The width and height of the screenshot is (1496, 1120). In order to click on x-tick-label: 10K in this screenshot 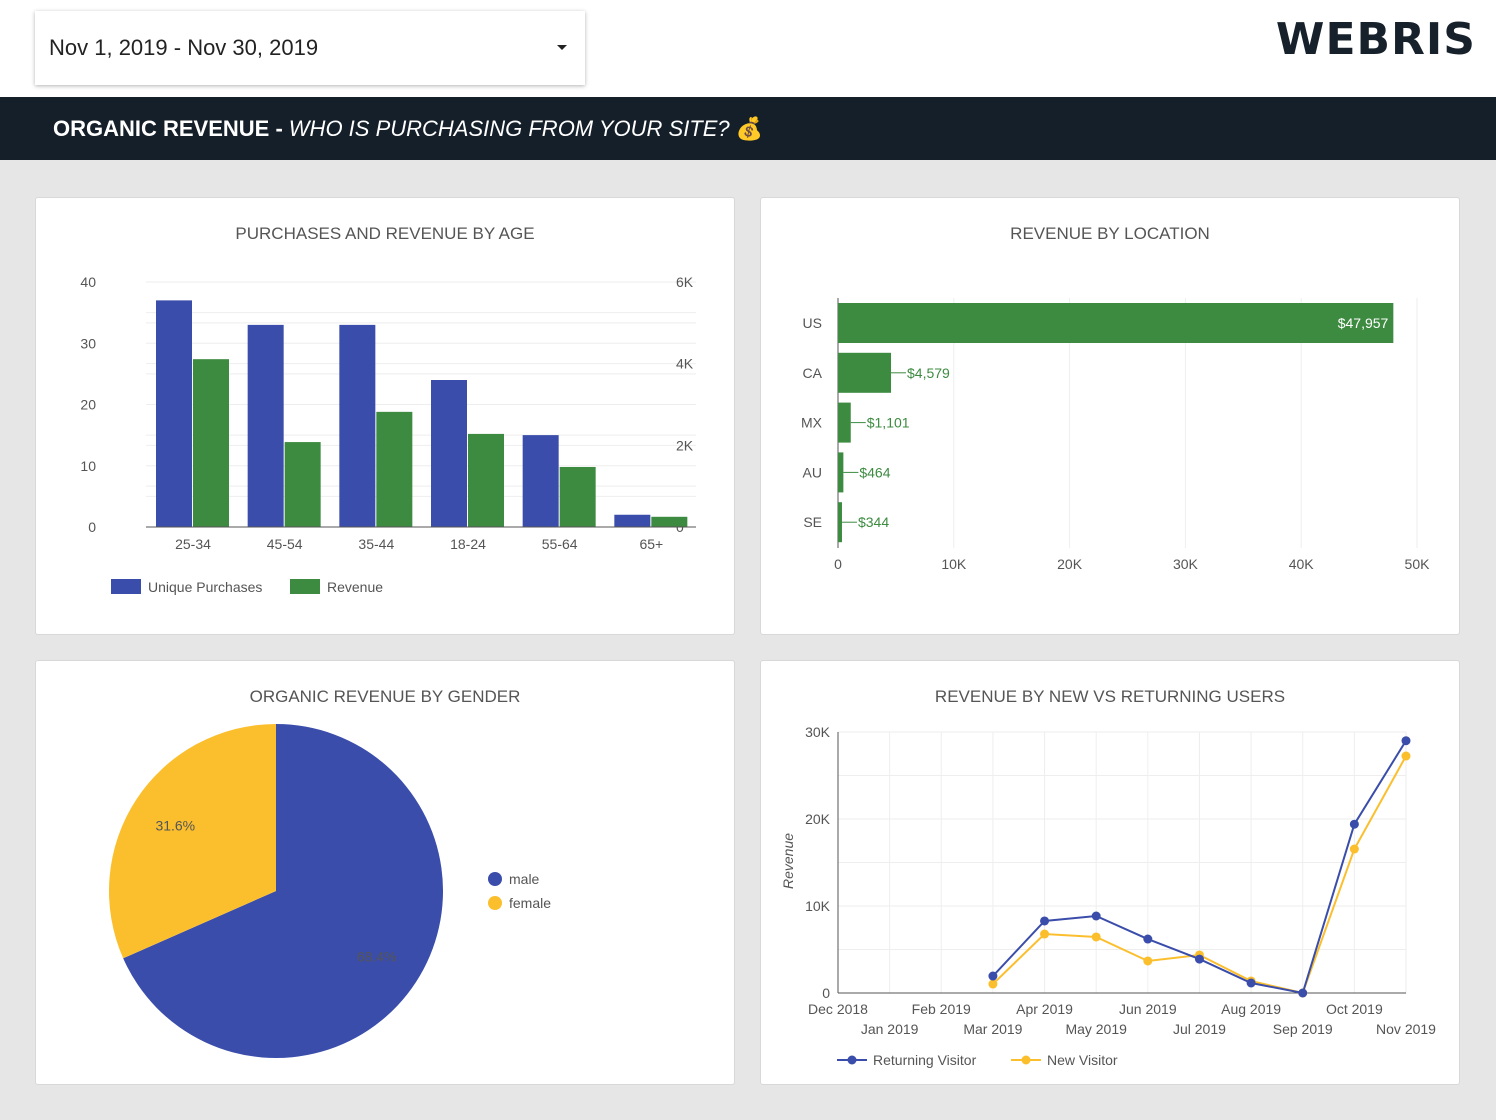, I will do `click(954, 564)`.